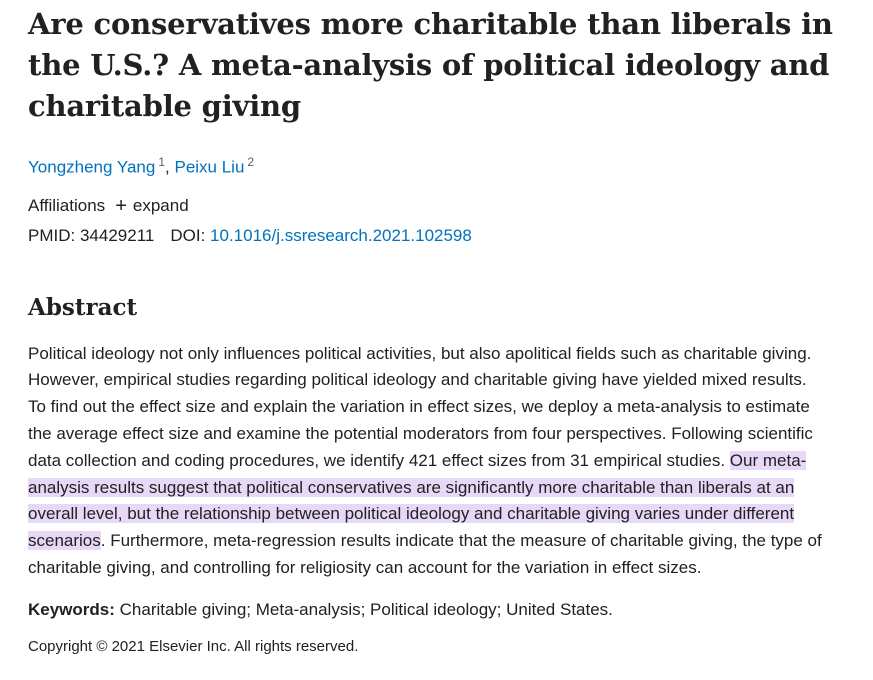 Image resolution: width=873 pixels, height=680 pixels. Describe the element at coordinates (209, 167) in the screenshot. I see `author-link-2: Peixu Liu` at that location.